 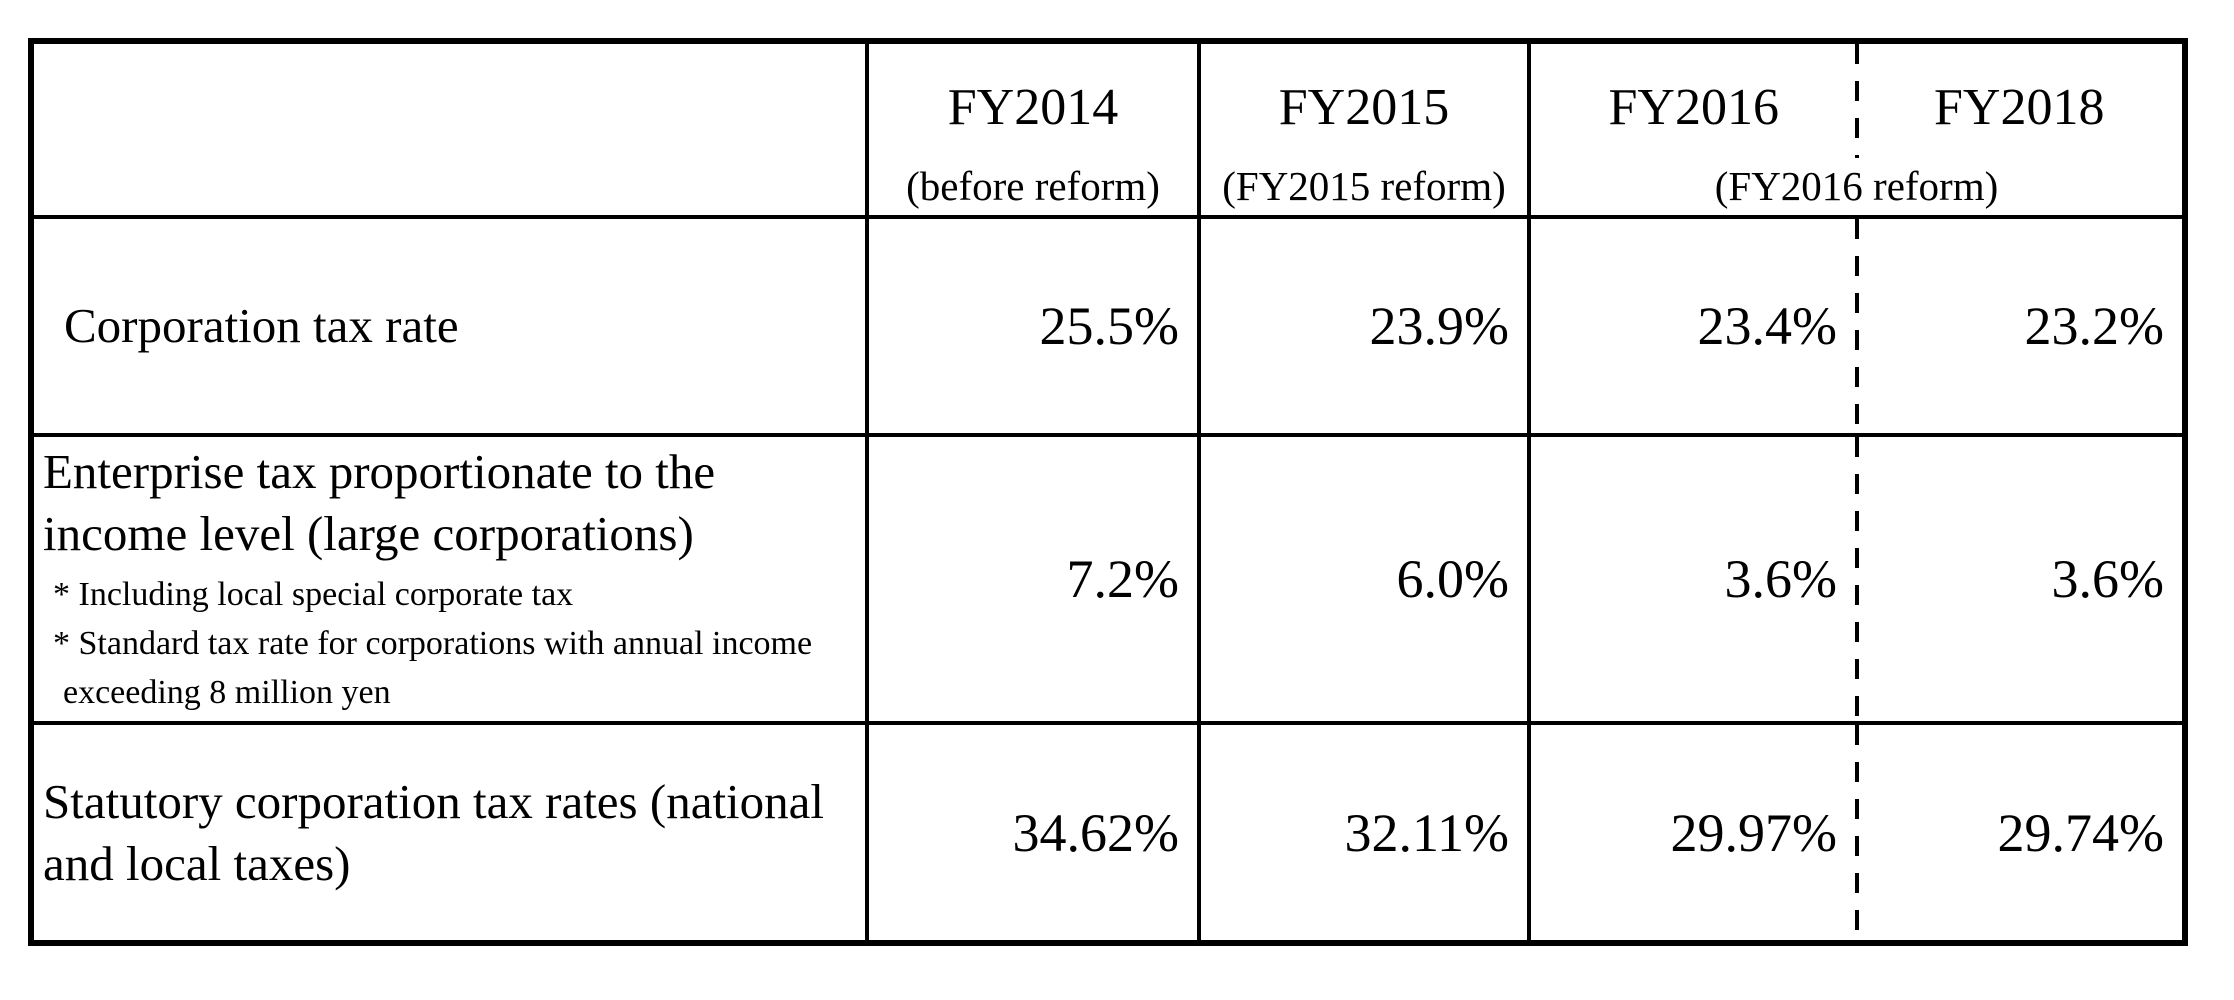 I want to click on column-header-fy2015: FY2015 (FY2015 reform), so click(x=1364, y=129).